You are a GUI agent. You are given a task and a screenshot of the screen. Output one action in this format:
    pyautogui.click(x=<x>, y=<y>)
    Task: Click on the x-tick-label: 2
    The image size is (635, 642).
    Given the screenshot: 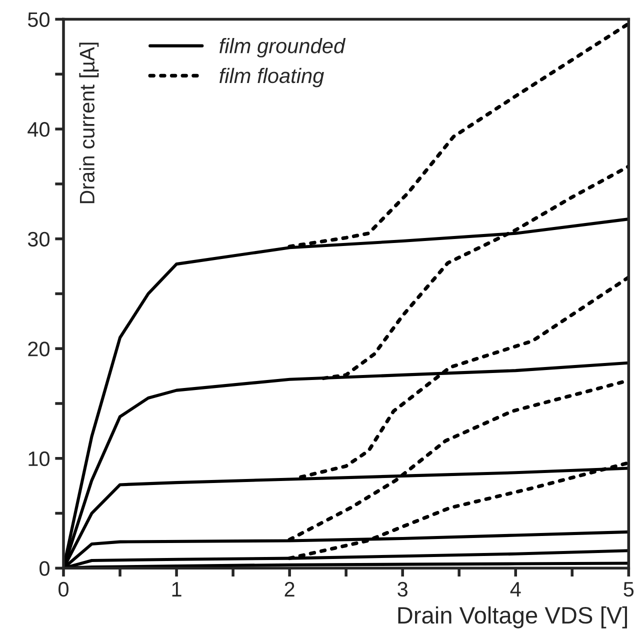 What is the action you would take?
    pyautogui.click(x=289, y=589)
    